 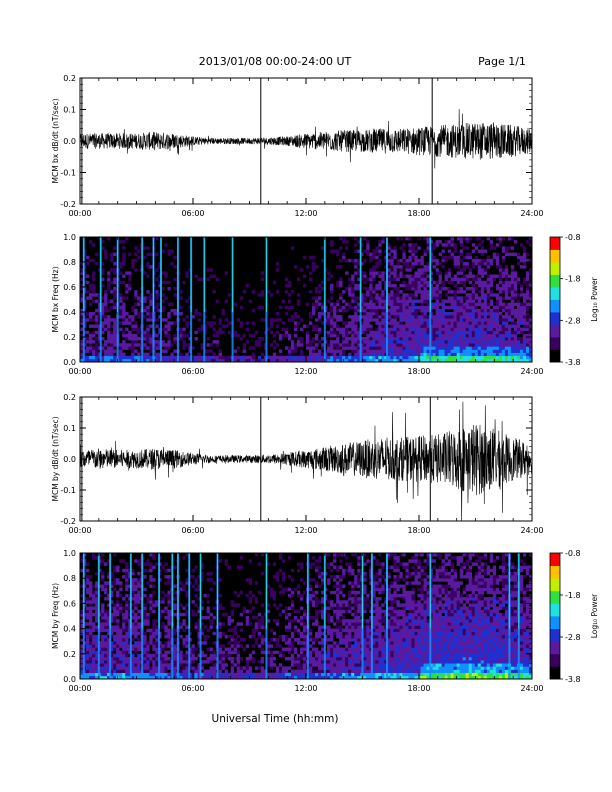 What do you see at coordinates (555, 259) in the screenshot?
I see `colorbar-segment` at bounding box center [555, 259].